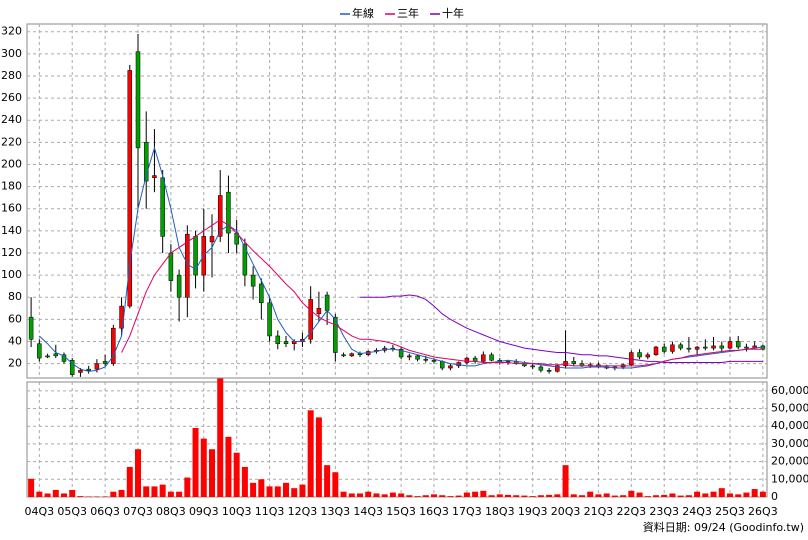 This screenshot has width=808, height=540. Describe the element at coordinates (789, 443) in the screenshot. I see `y-tick-label: 30,000` at that location.